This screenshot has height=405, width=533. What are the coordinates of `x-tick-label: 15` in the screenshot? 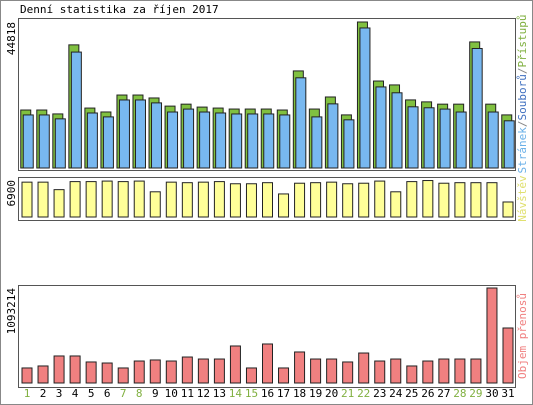 It's located at (251, 393).